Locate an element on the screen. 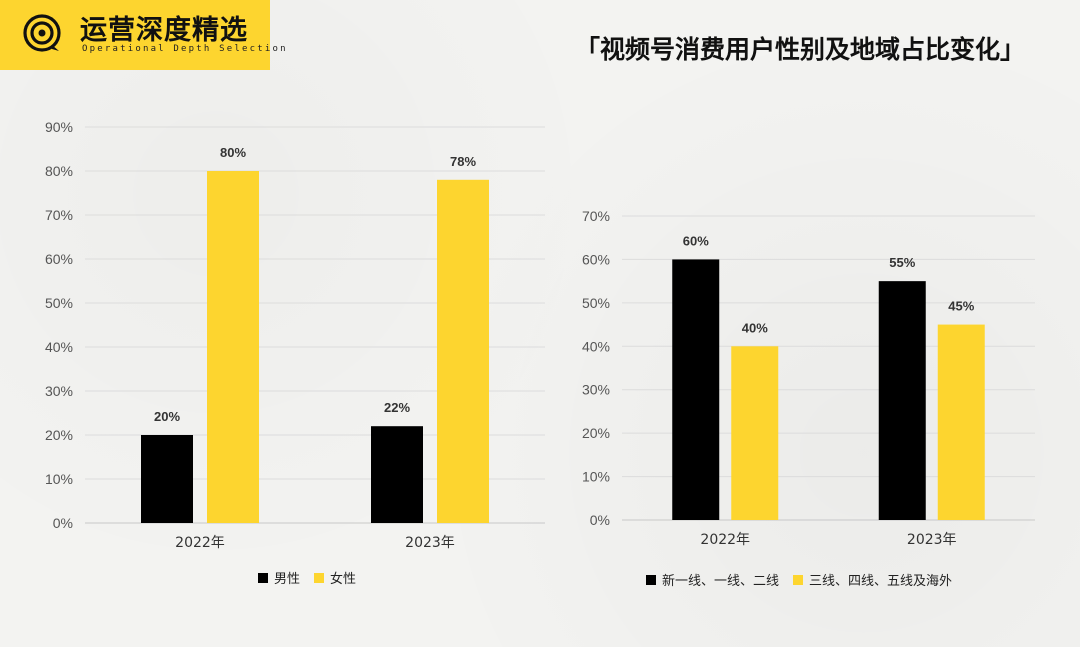  data-label: 22% is located at coordinates (397, 407).